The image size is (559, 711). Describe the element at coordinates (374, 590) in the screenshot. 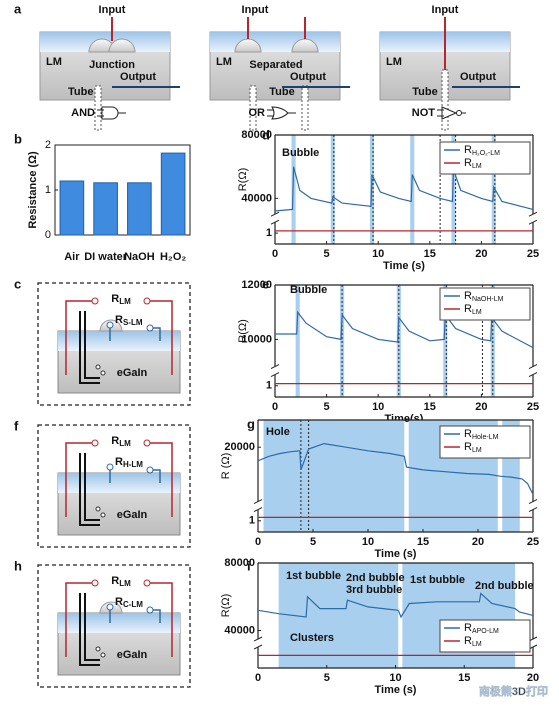

I see `annotation: 3rd bubble` at that location.